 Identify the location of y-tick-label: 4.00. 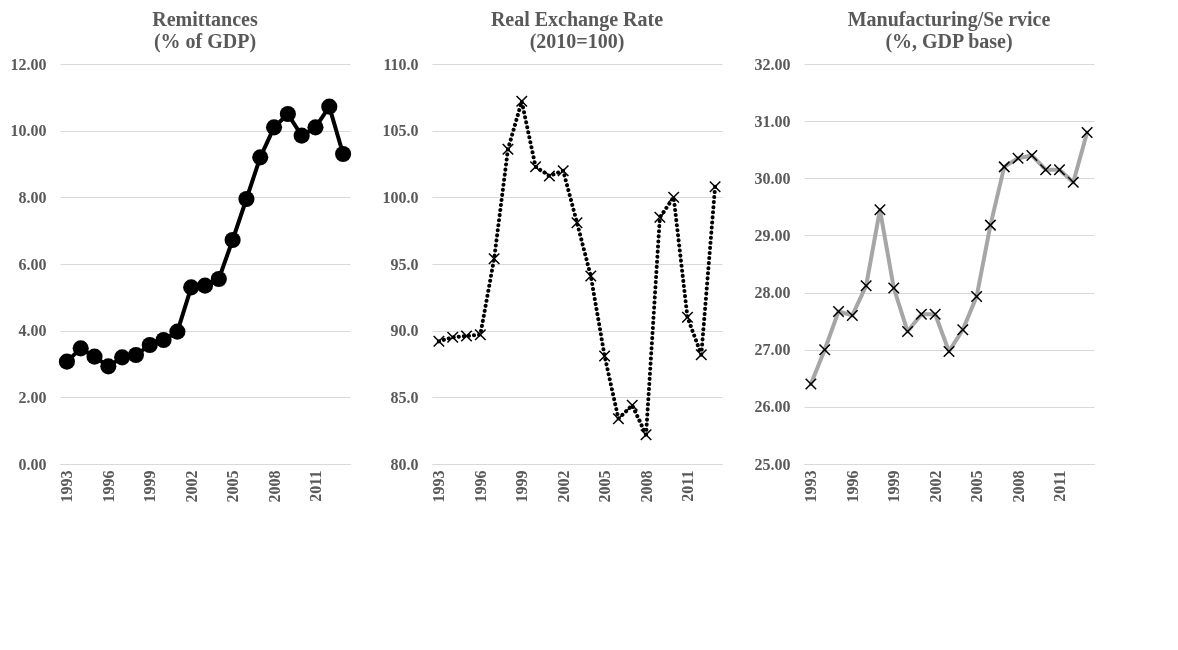
(32, 331).